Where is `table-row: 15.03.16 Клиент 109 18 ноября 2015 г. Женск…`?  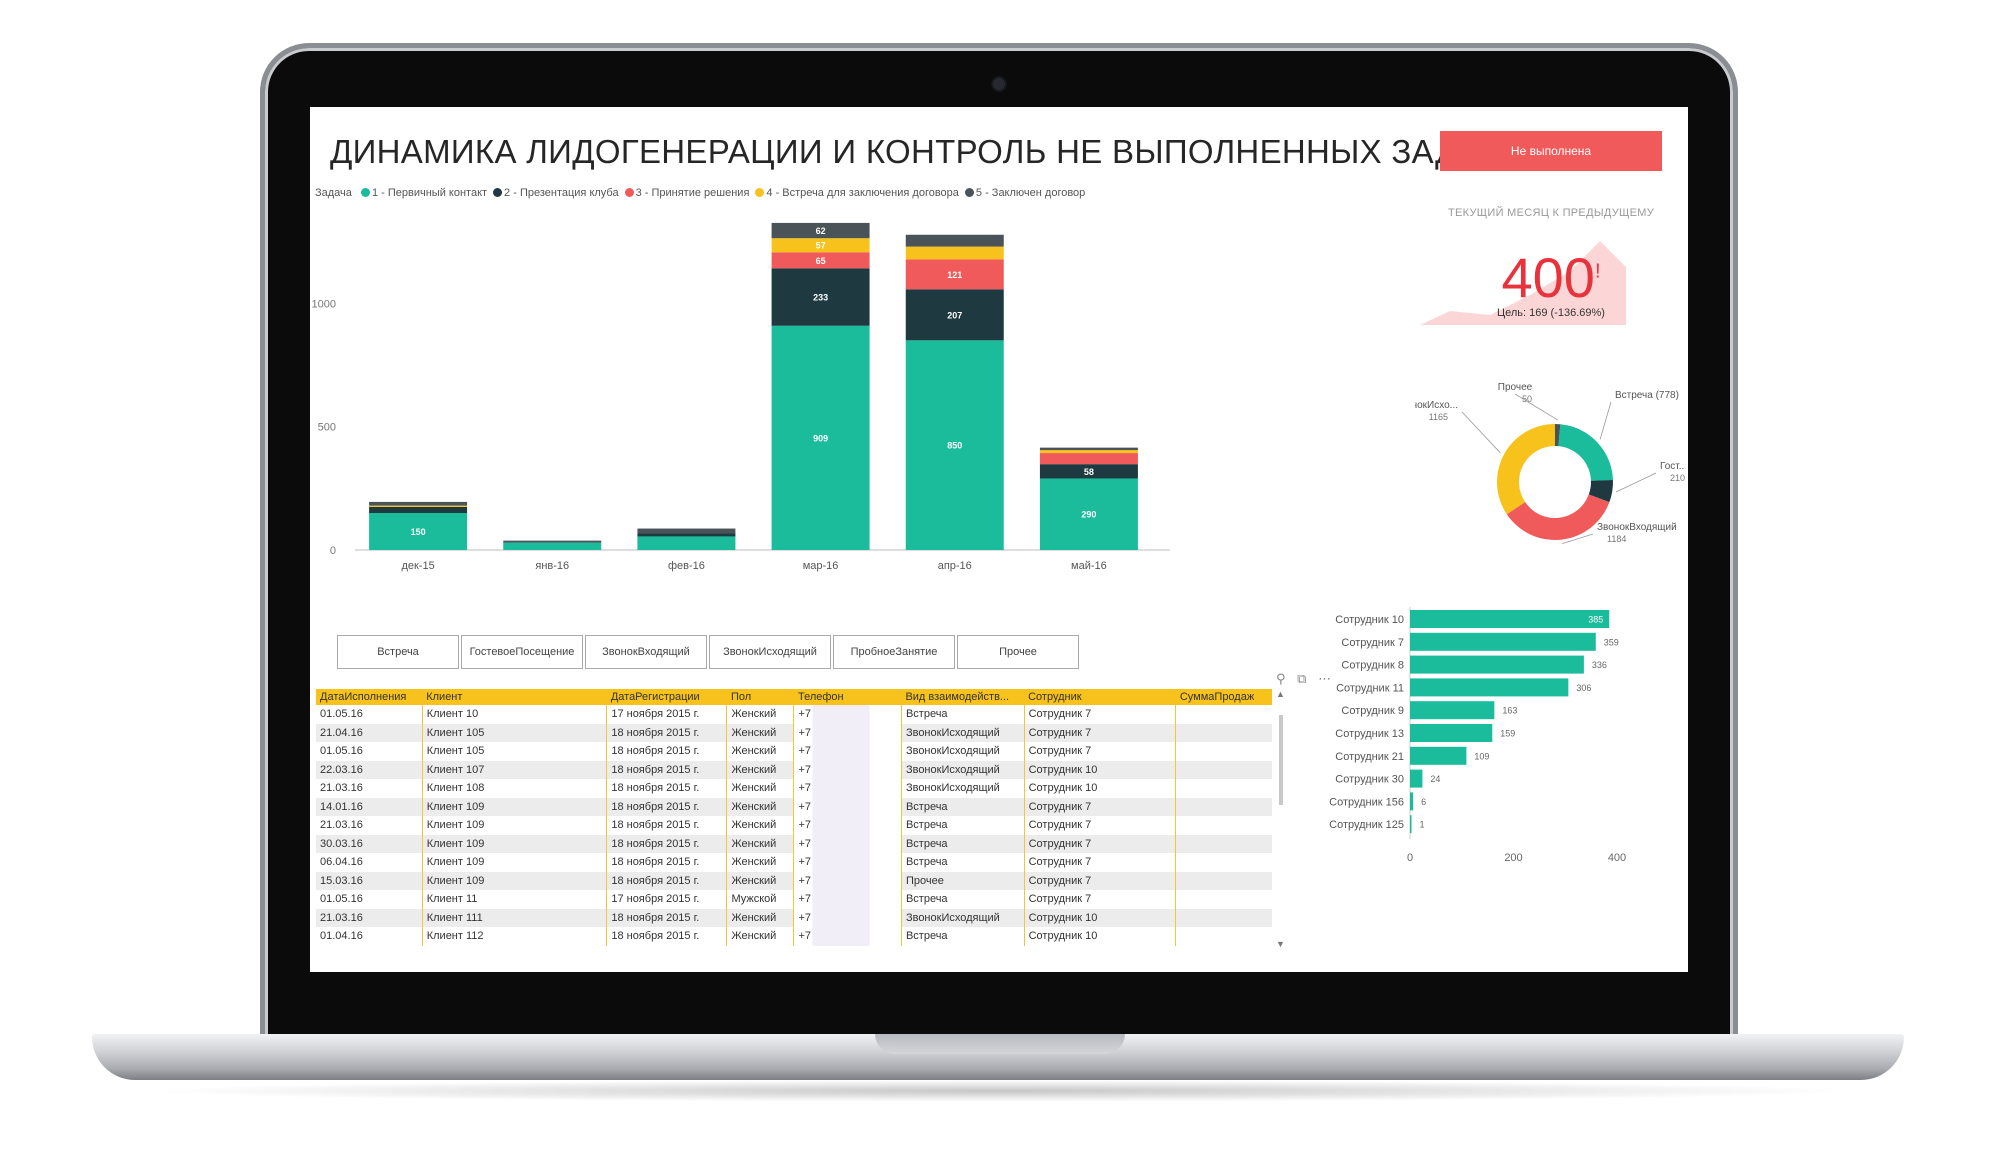 table-row: 15.03.16 Клиент 109 18 ноября 2015 г. Женск… is located at coordinates (794, 880).